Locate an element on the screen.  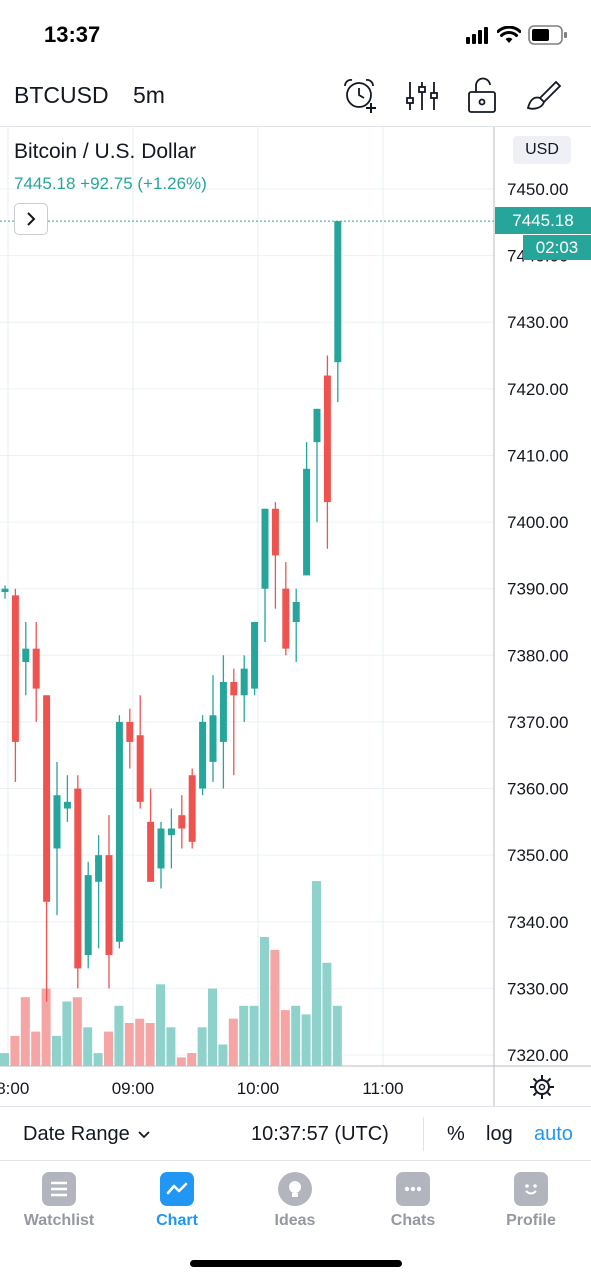
drawing-brush-icon is located at coordinates (544, 96).